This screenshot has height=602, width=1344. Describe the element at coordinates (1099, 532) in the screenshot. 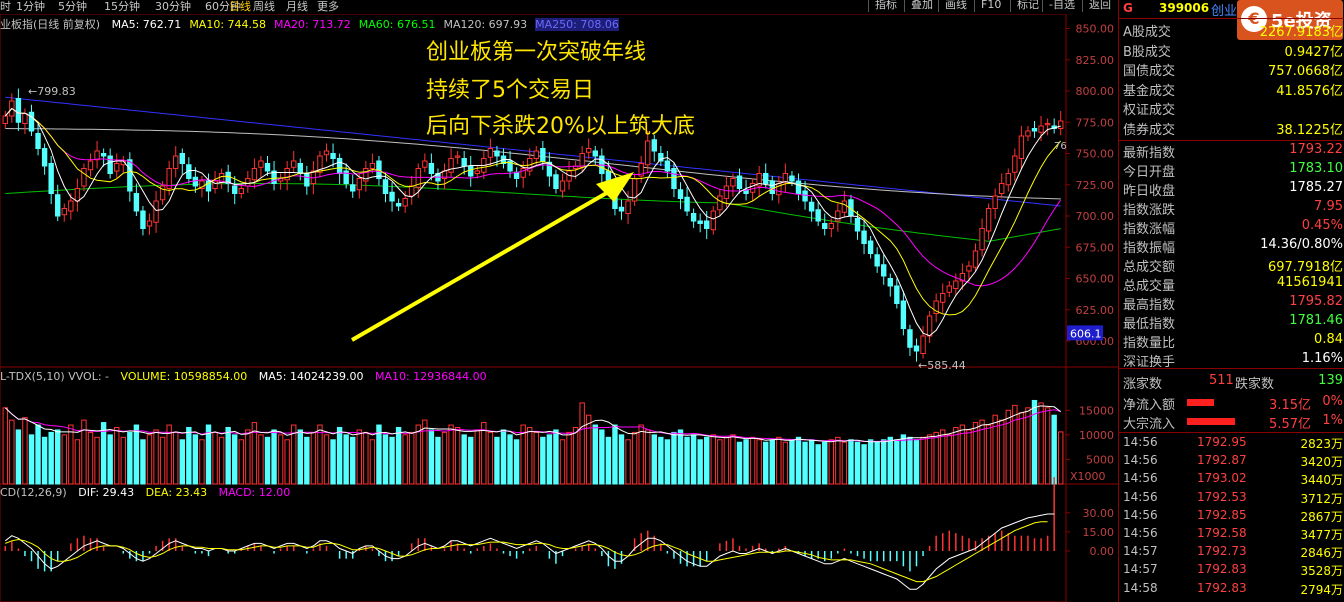

I see `macd-tick-label: 15.00` at that location.